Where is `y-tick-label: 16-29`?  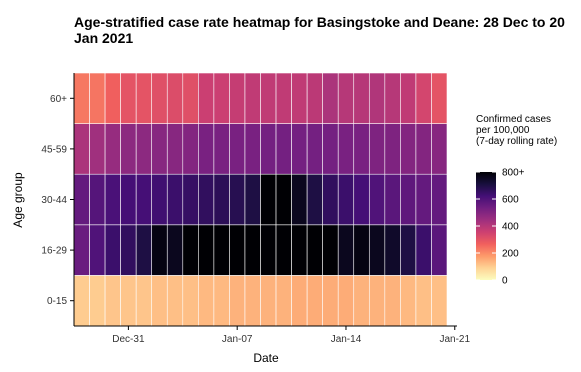
y-tick-label: 16-29 is located at coordinates (54, 251).